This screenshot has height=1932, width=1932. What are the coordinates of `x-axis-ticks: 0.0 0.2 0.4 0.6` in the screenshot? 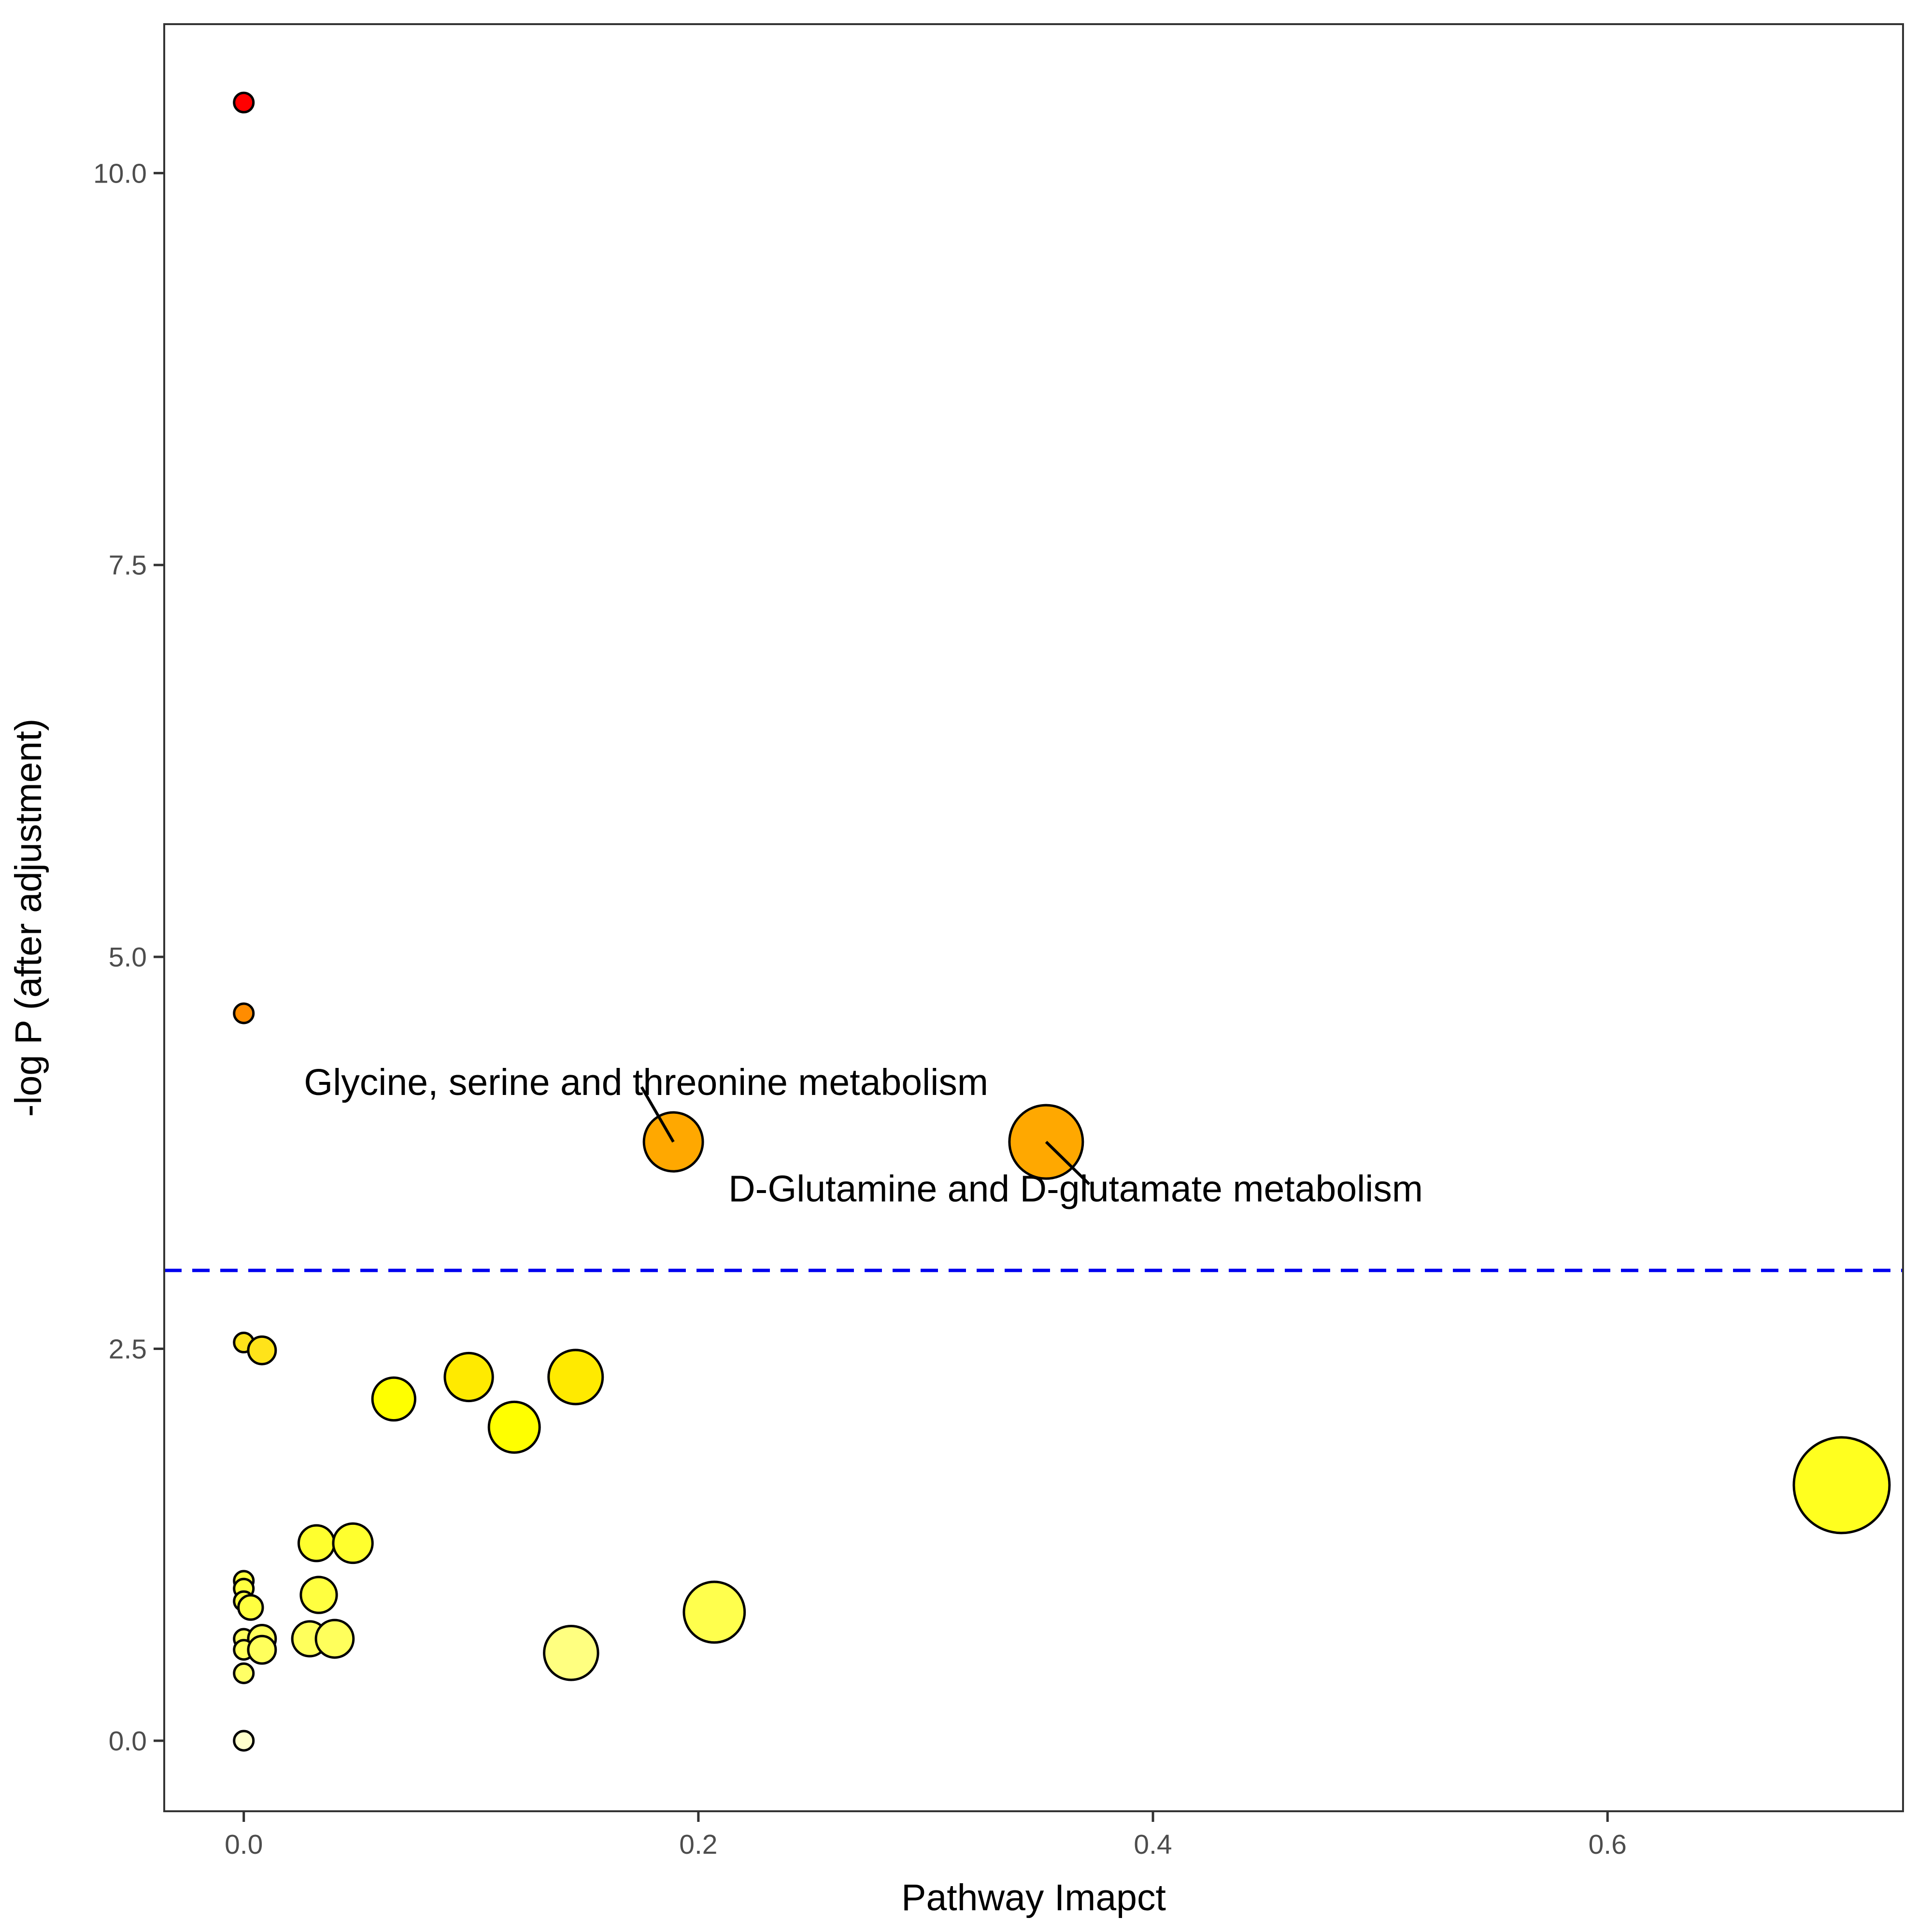 It's located at (926, 1835).